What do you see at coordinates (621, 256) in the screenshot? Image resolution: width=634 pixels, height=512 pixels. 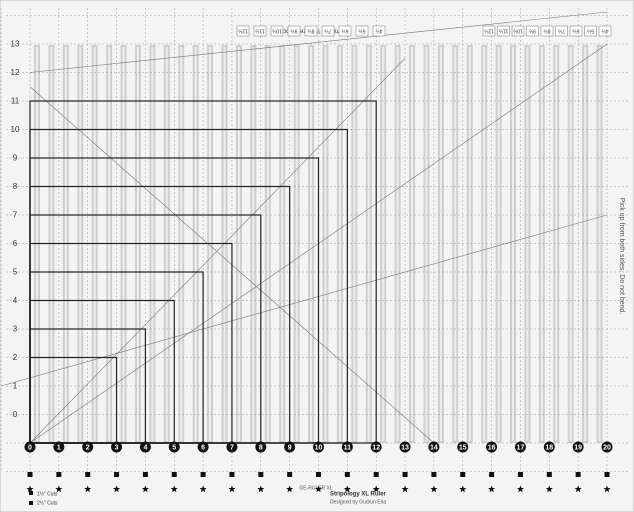 I see `side-note: Pick up from both sides. Do not bend.` at bounding box center [621, 256].